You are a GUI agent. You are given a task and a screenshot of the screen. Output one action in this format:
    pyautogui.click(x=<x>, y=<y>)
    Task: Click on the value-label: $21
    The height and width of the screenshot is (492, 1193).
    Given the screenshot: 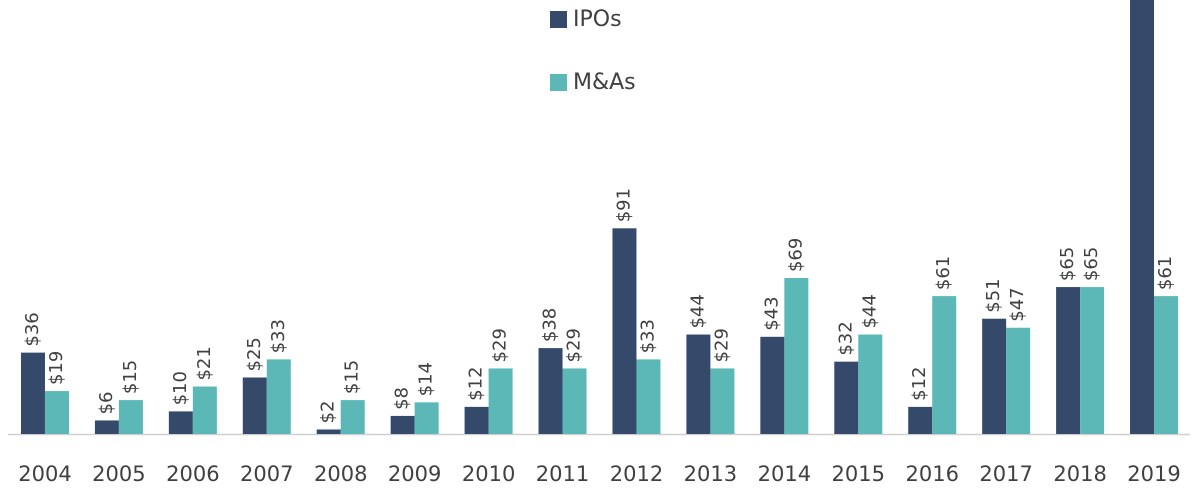 What is the action you would take?
    pyautogui.click(x=204, y=363)
    